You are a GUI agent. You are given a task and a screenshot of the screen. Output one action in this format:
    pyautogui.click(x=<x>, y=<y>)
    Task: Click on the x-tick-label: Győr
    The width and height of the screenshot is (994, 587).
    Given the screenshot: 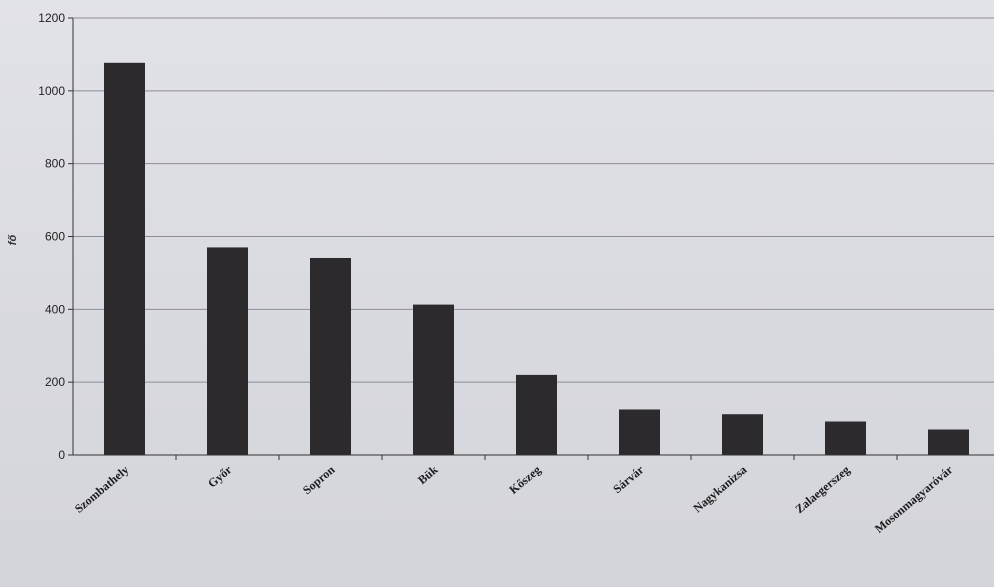 What is the action you would take?
    pyautogui.click(x=220, y=476)
    